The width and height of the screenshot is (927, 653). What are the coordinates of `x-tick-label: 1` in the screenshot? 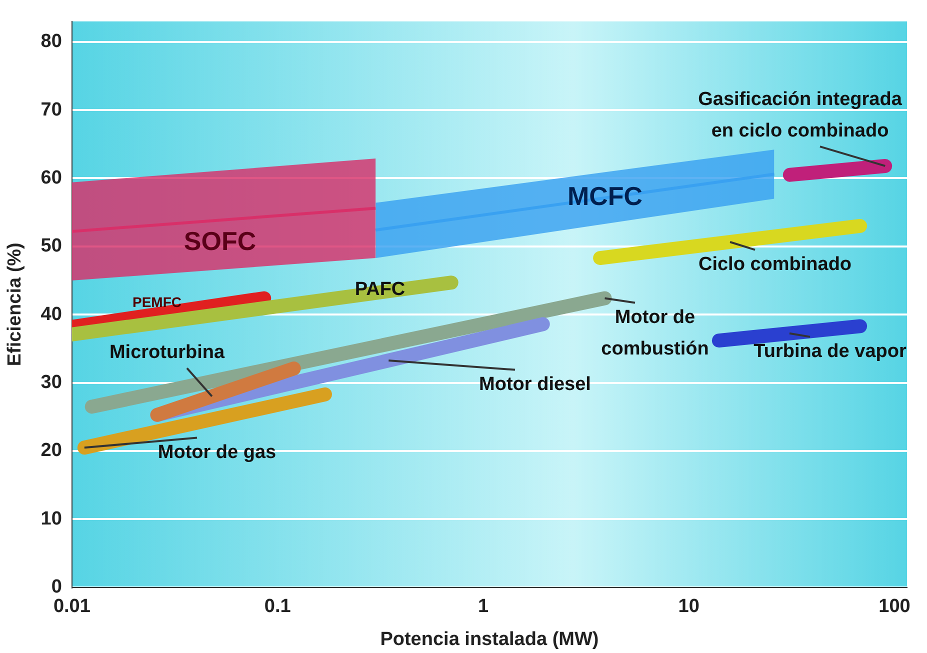 It's located at (483, 607).